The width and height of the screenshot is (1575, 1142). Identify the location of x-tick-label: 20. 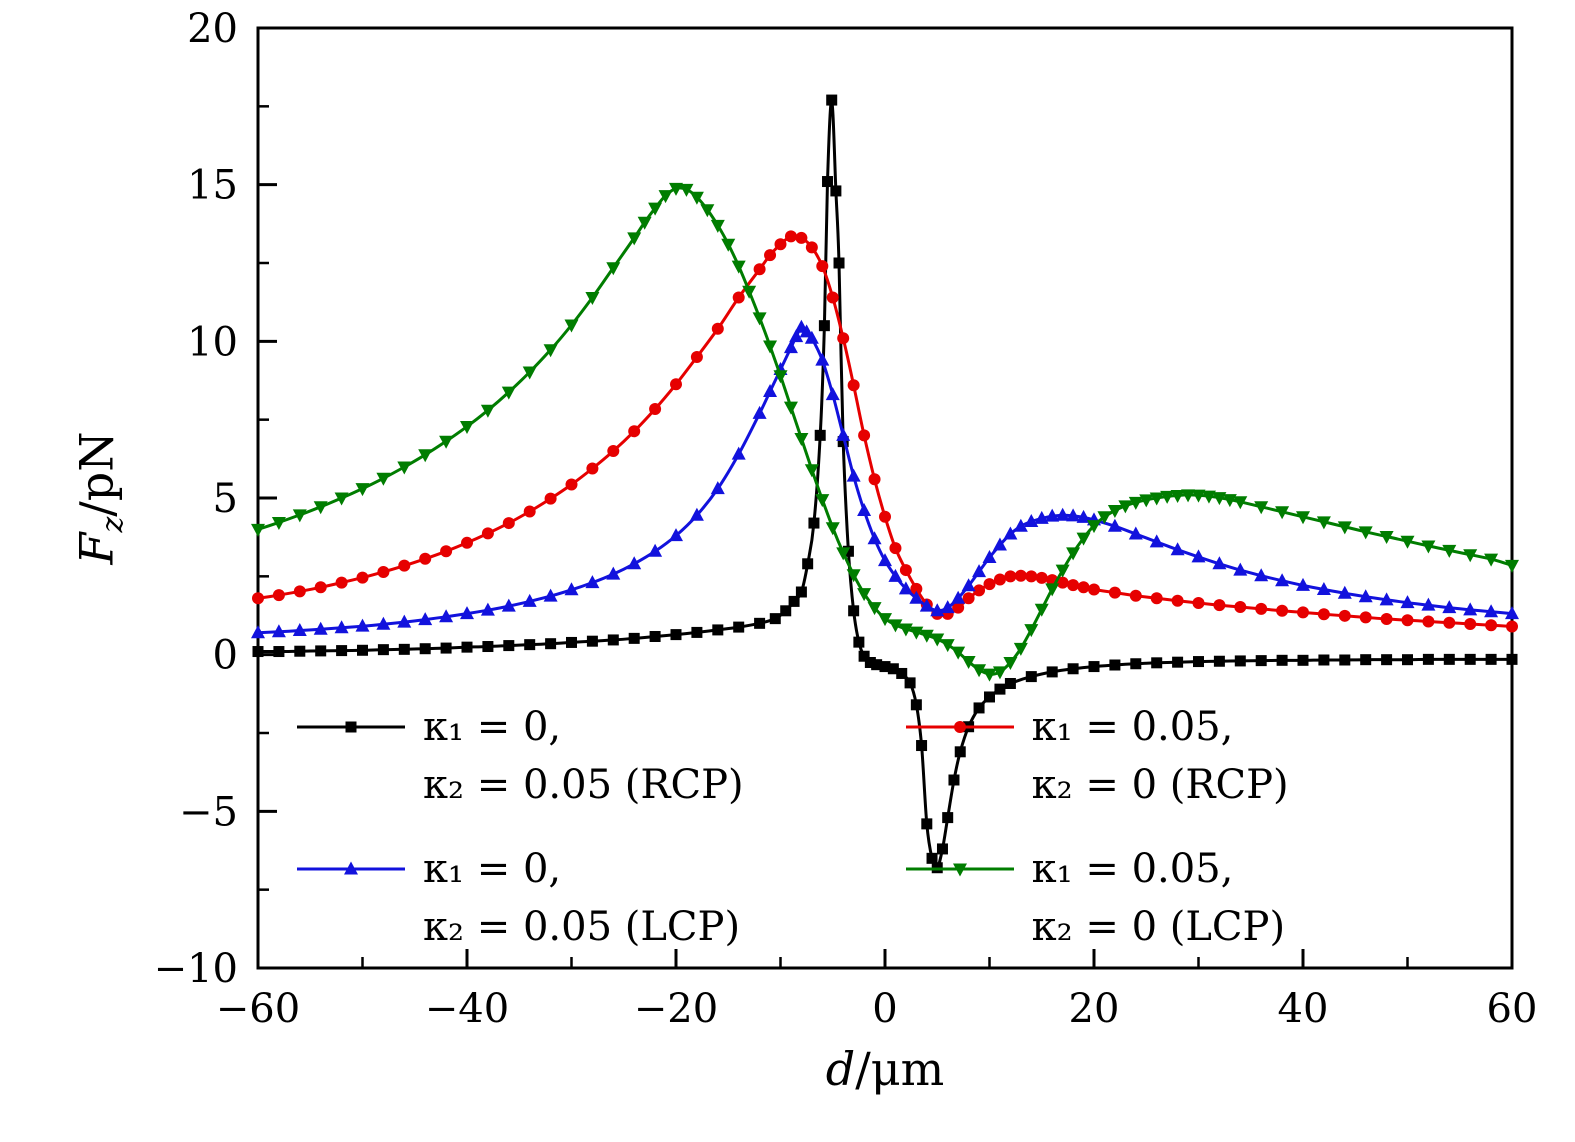
(1094, 1009).